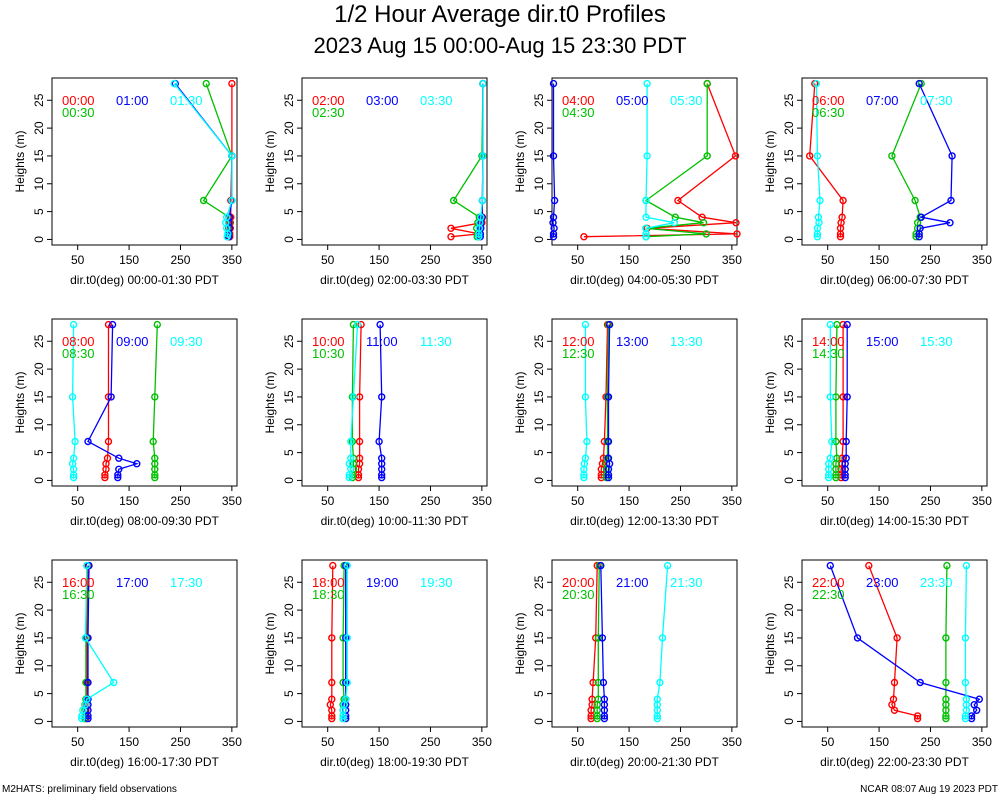 The image size is (1000, 805). What do you see at coordinates (632, 582) in the screenshot?
I see `legend-label: 21:00` at bounding box center [632, 582].